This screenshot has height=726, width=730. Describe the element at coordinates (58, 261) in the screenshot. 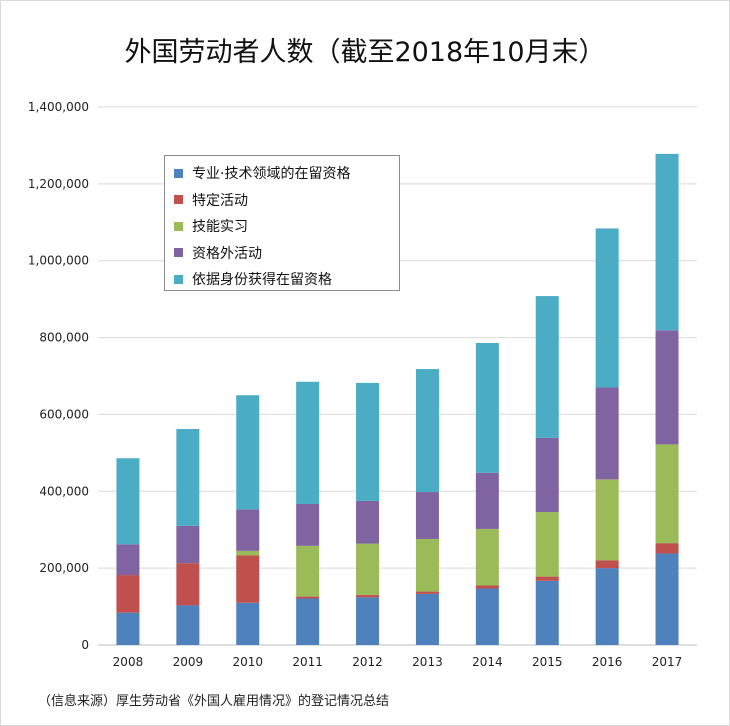

I see `y-tick-label: 1,000,000` at that location.